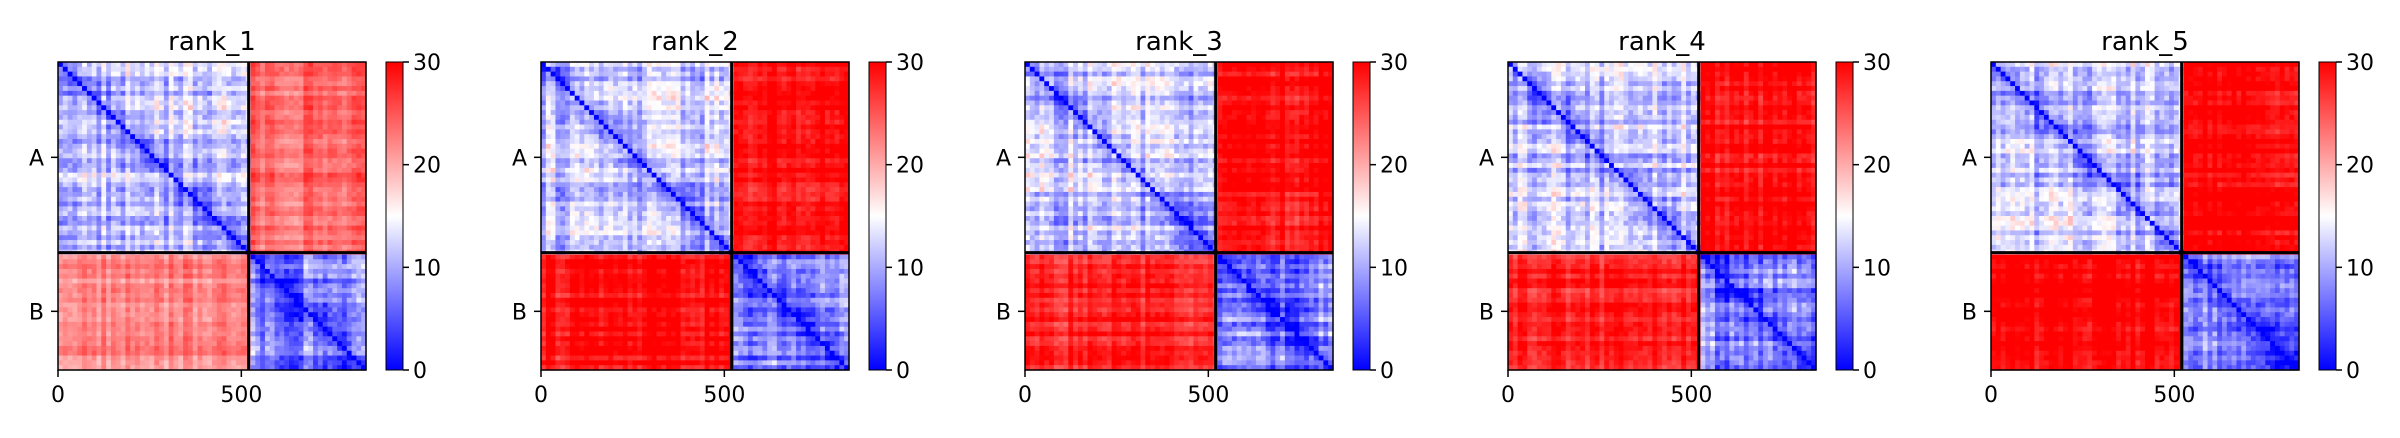 This screenshot has width=2400, height=438. Describe the element at coordinates (2145, 42) in the screenshot. I see `panel-title: rank_5` at that location.